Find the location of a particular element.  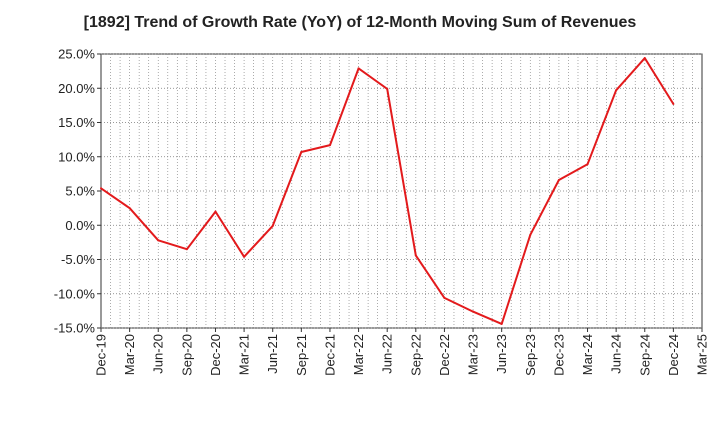

x-tick-label: Jun-22 is located at coordinates (387, 354).